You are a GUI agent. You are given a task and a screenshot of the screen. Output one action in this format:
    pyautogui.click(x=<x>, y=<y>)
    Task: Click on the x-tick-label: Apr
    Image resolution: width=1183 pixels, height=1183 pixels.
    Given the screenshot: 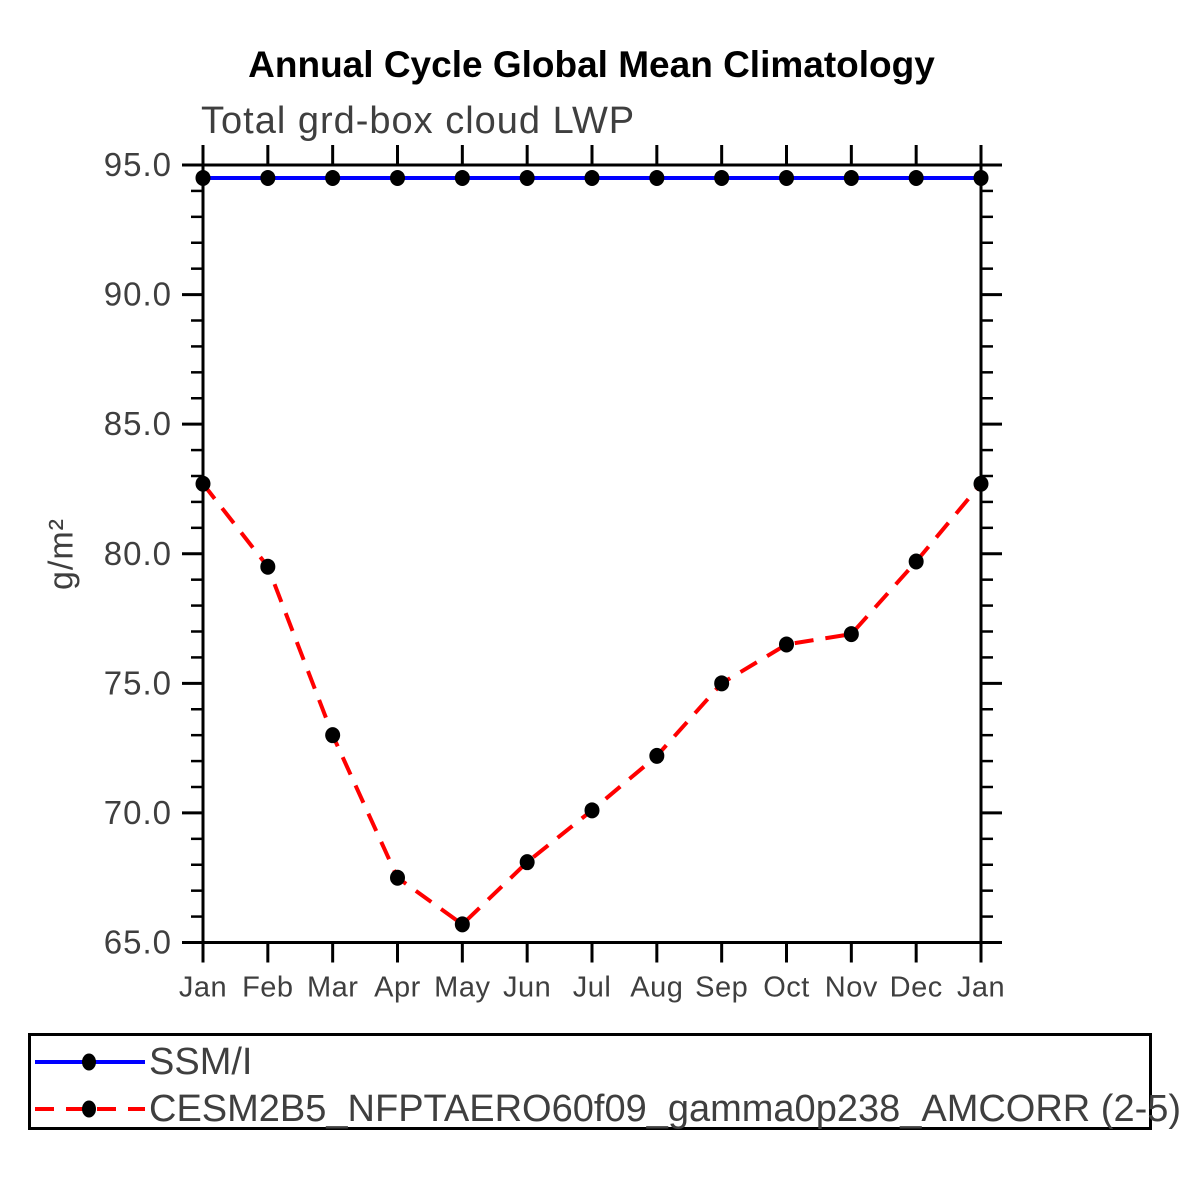 What is the action you would take?
    pyautogui.click(x=397, y=988)
    